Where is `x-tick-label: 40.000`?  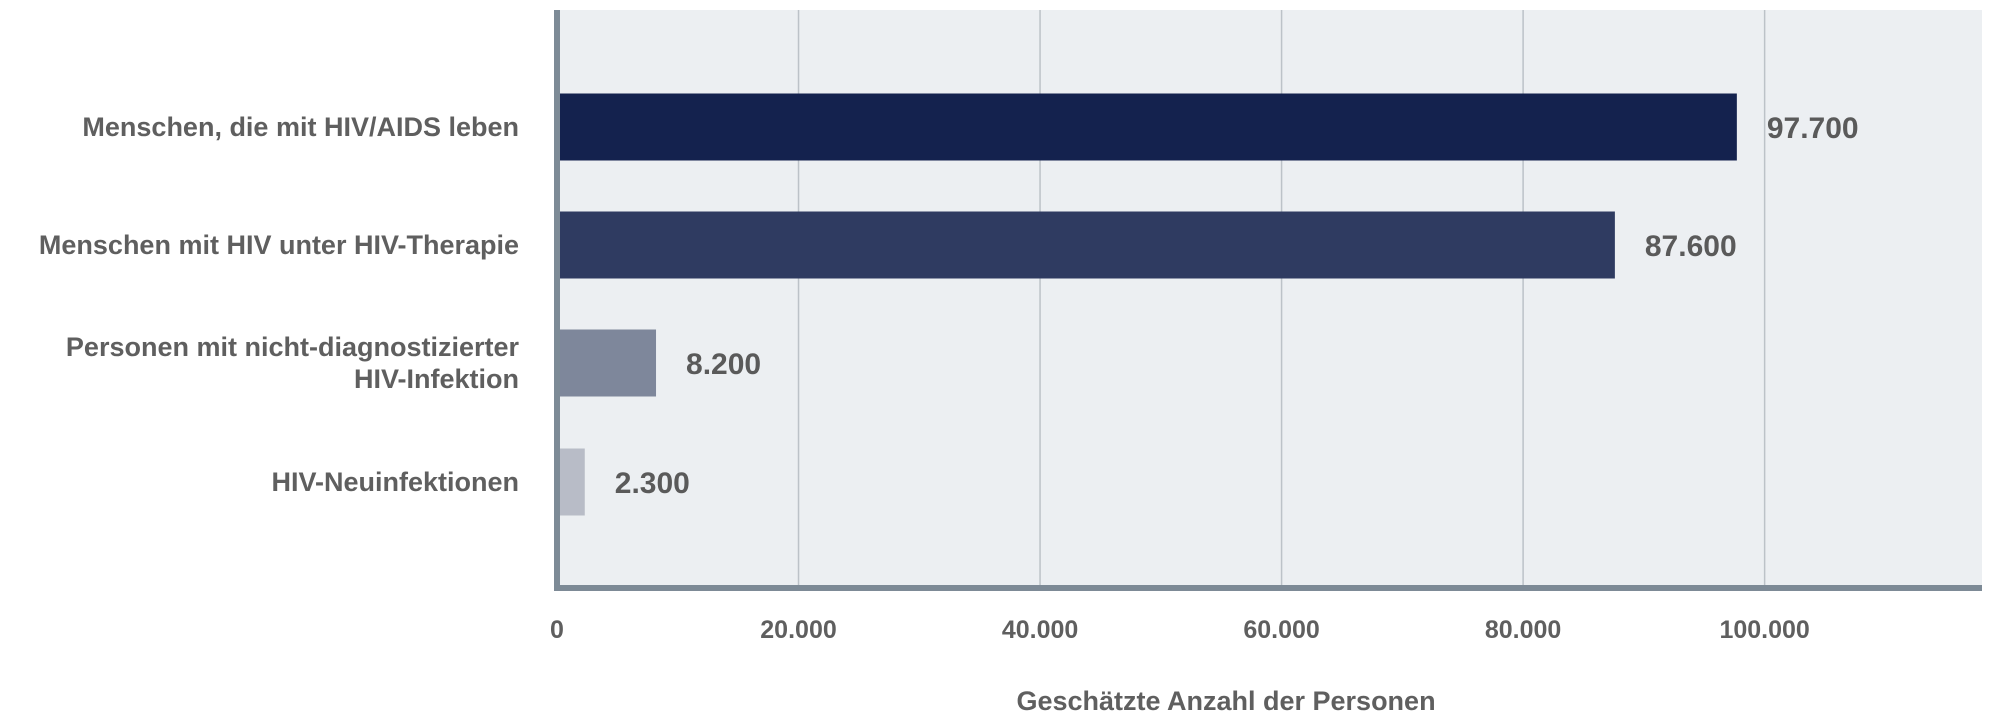
x-tick-label: 40.000 is located at coordinates (1040, 630).